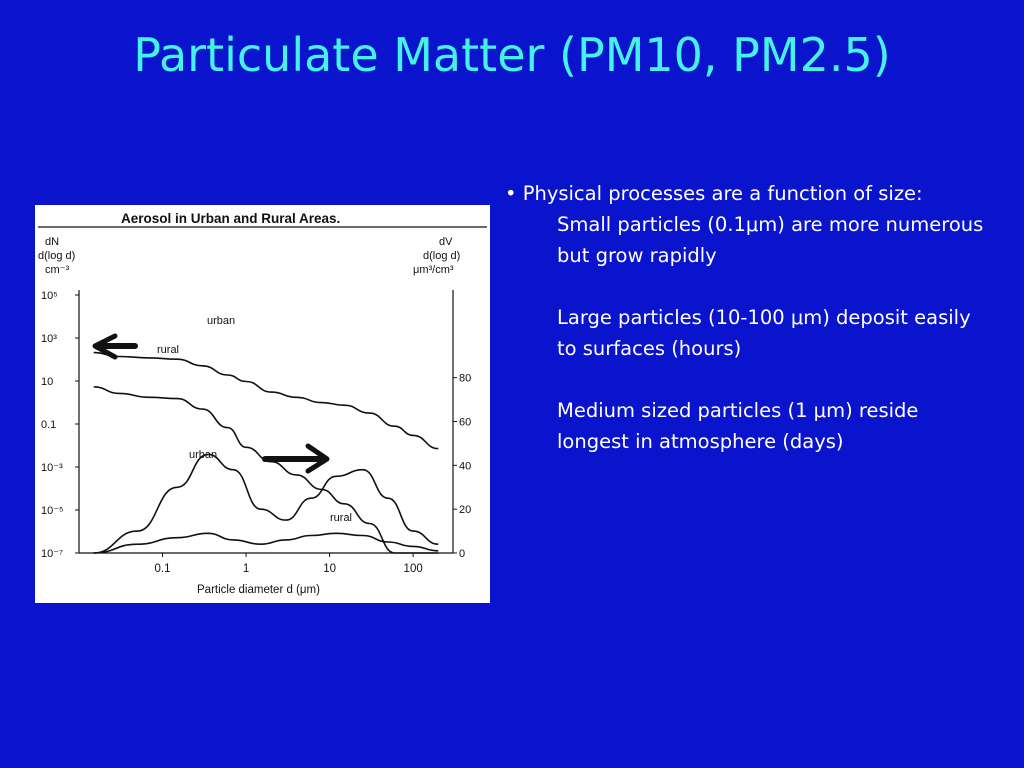 Image resolution: width=1024 pixels, height=768 pixels. What do you see at coordinates (115, 346) in the screenshot?
I see `arrow-left-icon` at bounding box center [115, 346].